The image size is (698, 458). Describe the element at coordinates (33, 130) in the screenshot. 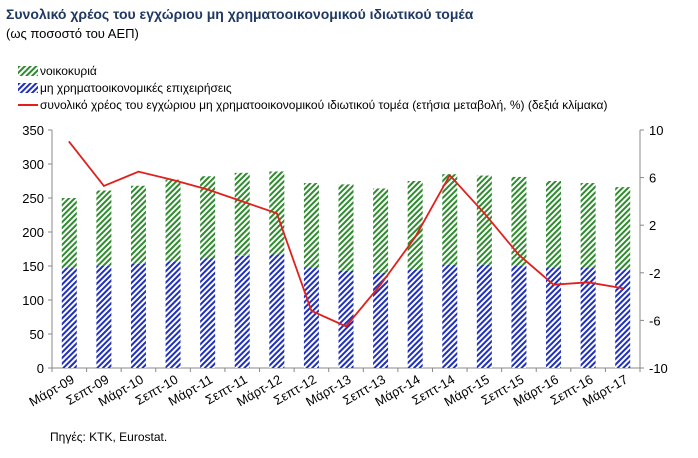

I see `y-left-tick-label: 350` at that location.